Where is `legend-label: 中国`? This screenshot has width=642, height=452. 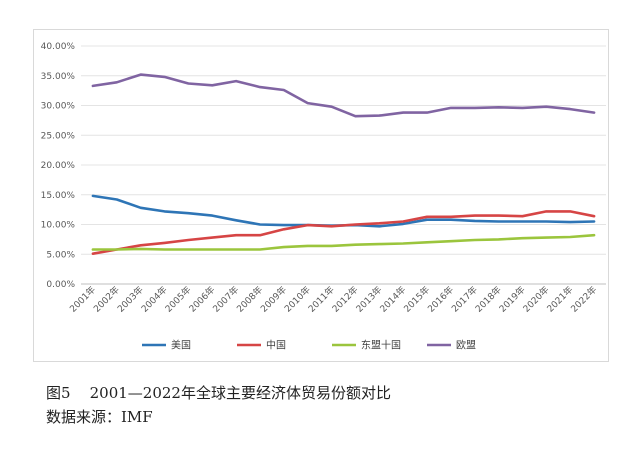
legend-label: 中国 is located at coordinates (276, 345).